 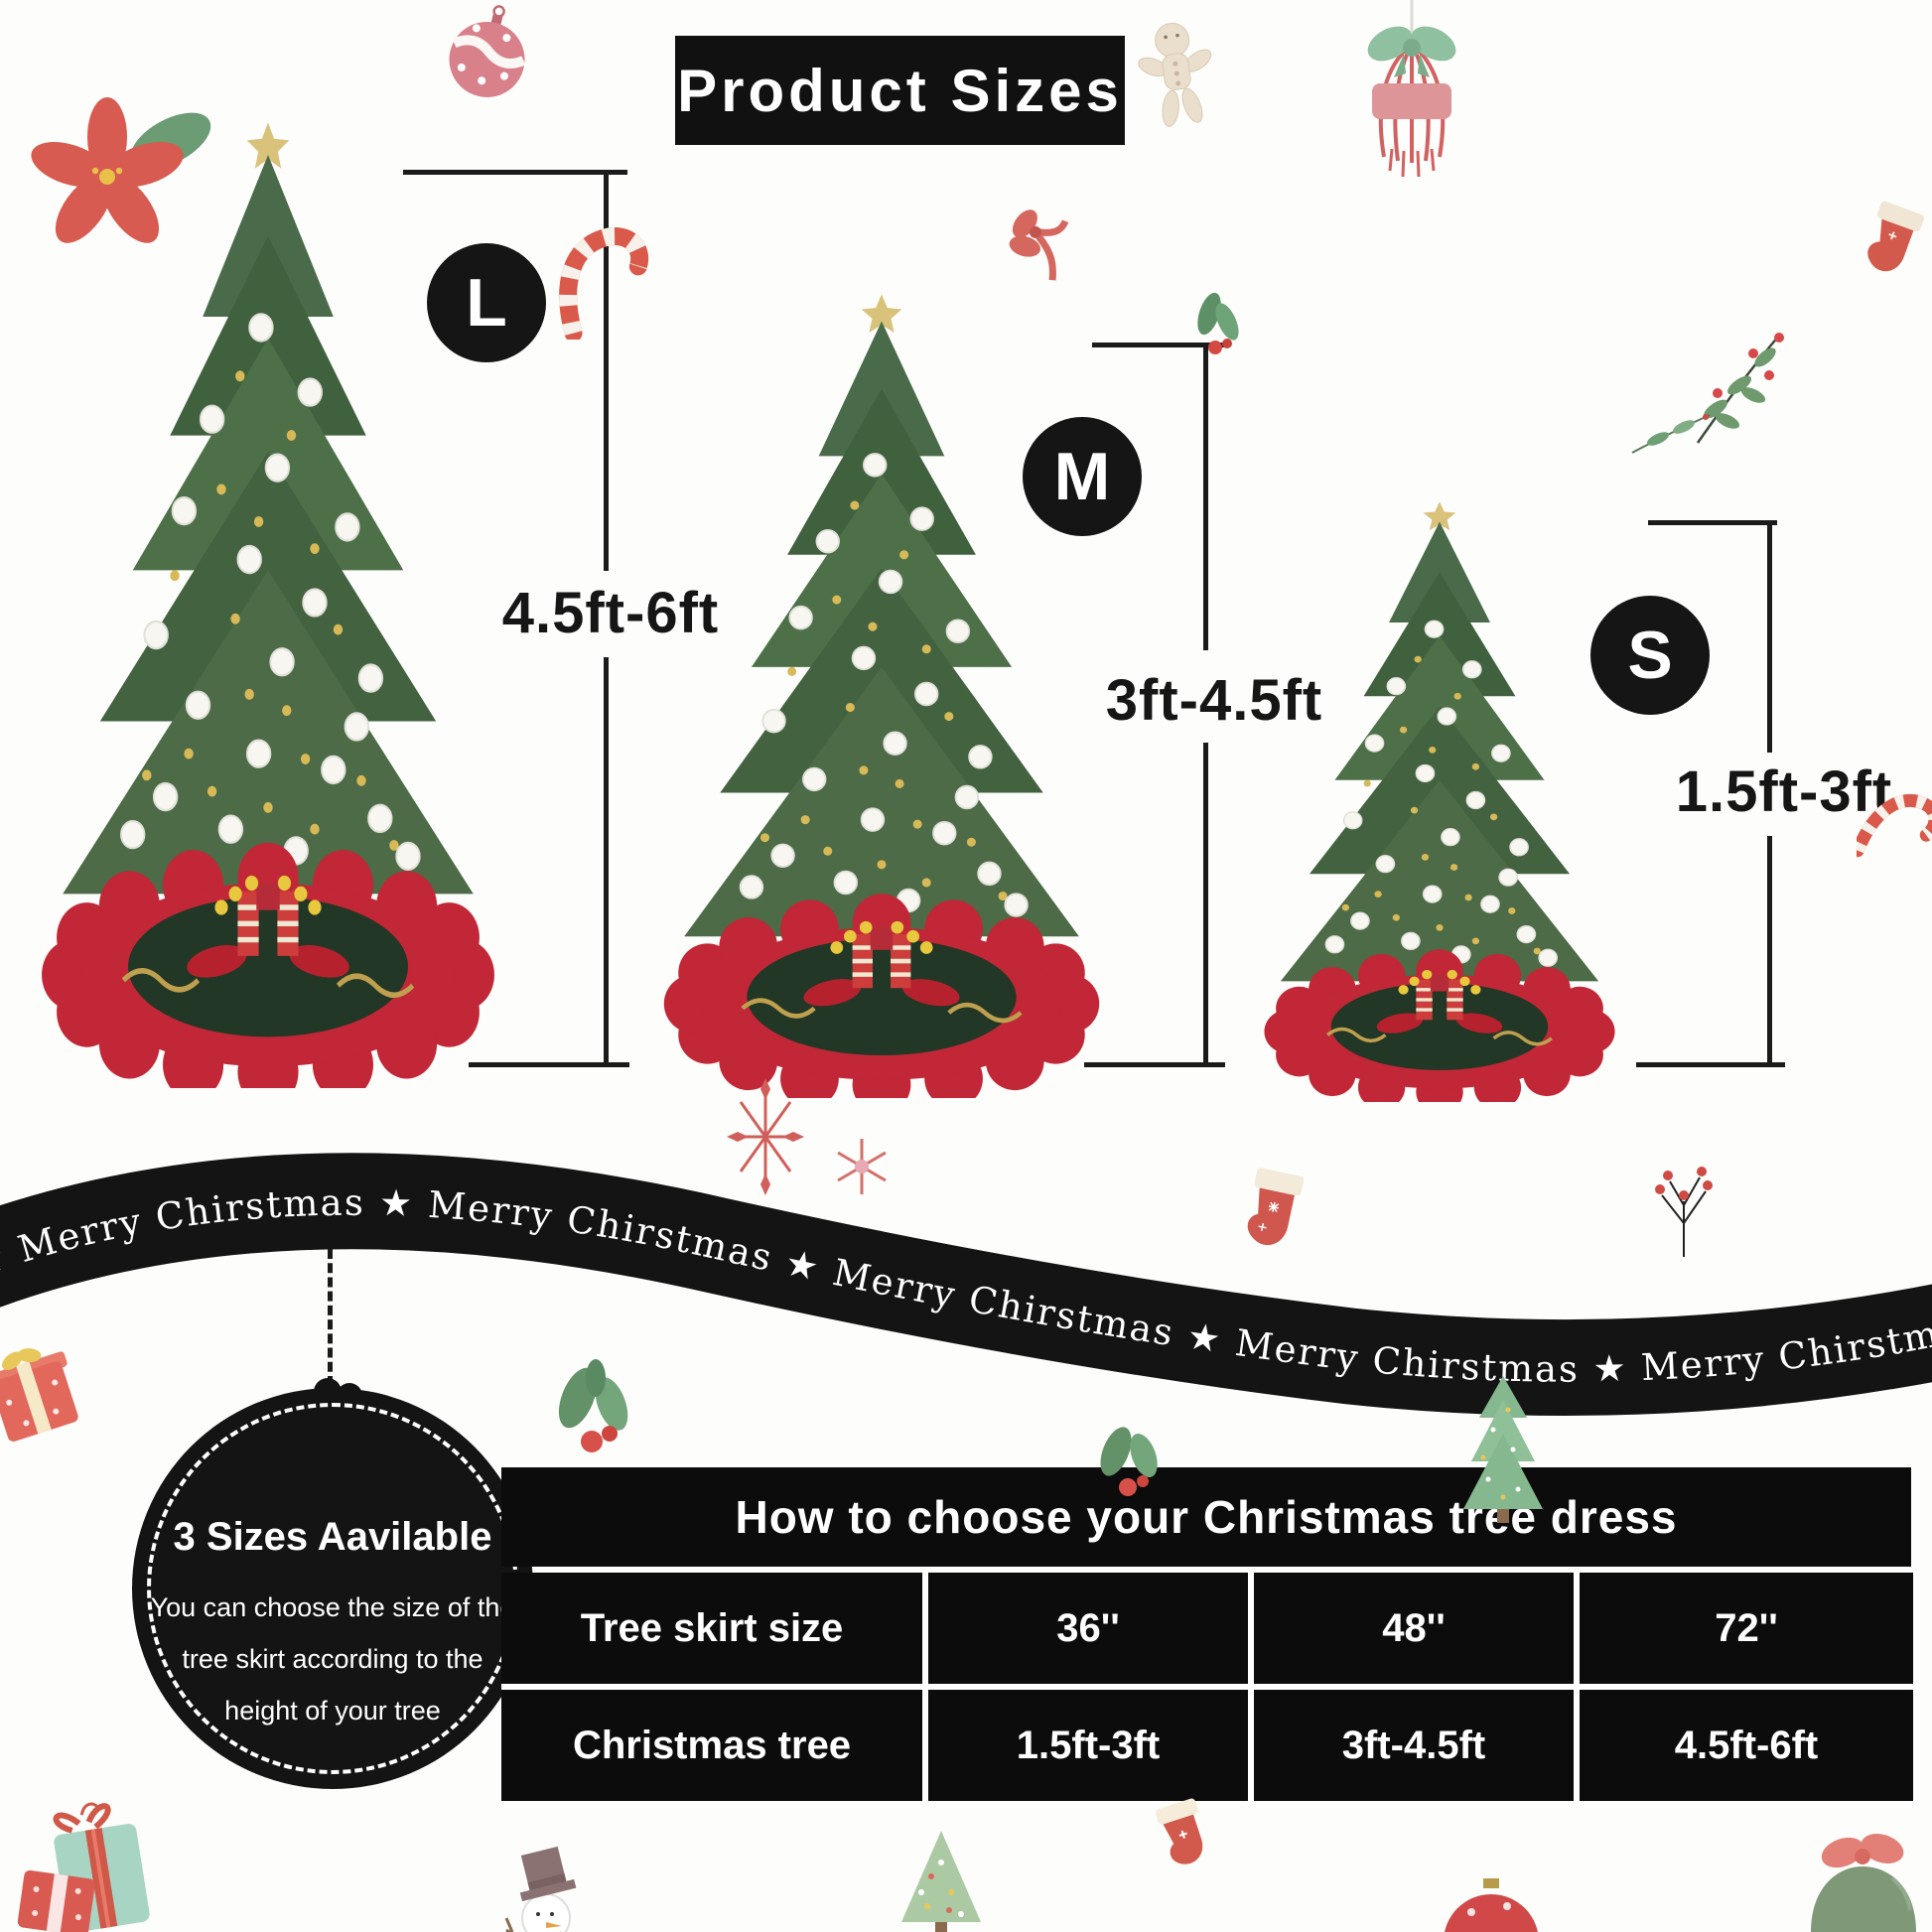 I want to click on measure-line-s-upper, so click(x=1770, y=637).